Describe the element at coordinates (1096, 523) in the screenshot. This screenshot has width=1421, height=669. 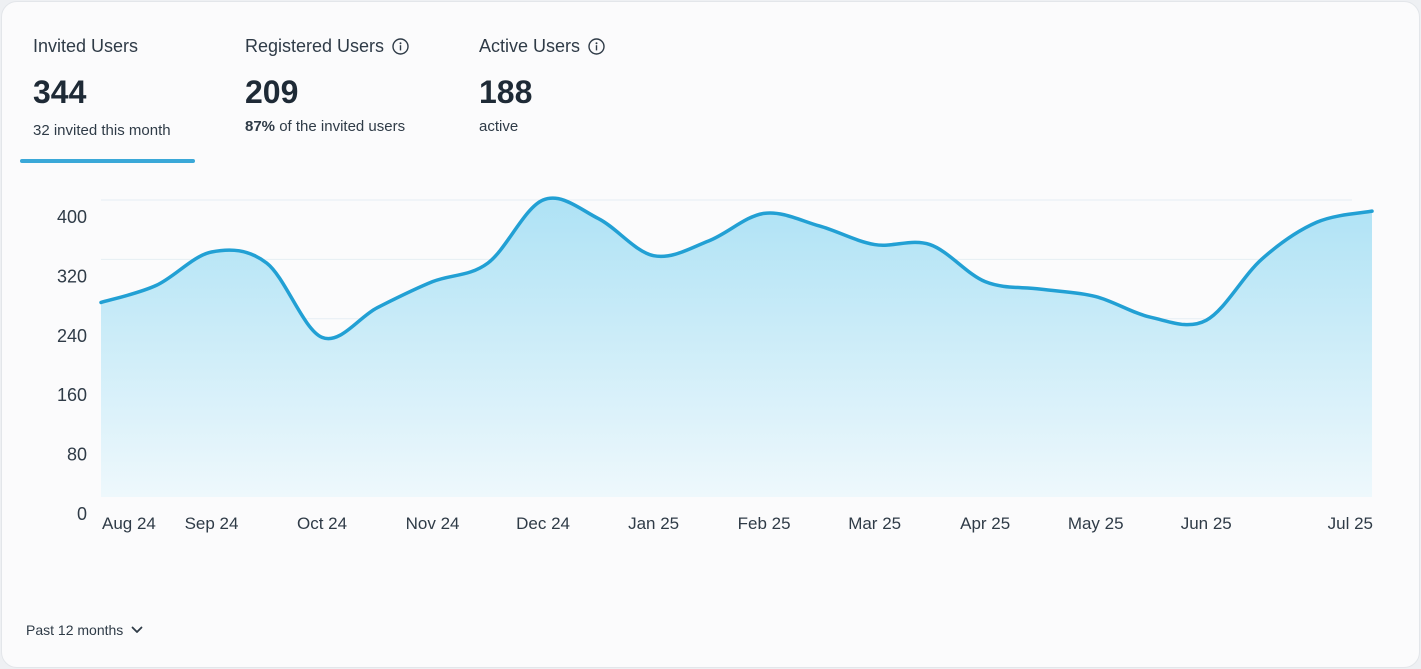
I see `x-tick-label: May 25` at that location.